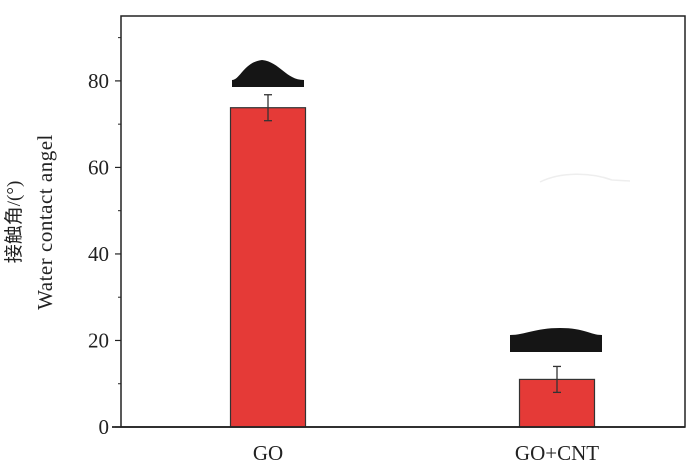 This screenshot has width=700, height=474. I want to click on y-tick-label: 60, so click(98, 167).